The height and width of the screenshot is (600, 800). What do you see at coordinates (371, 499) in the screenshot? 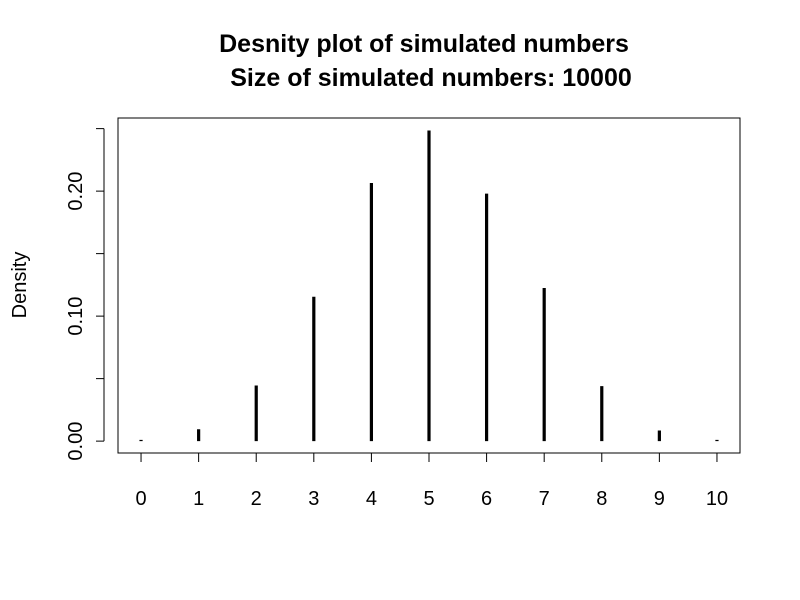
I see `x-tick-label: 4` at bounding box center [371, 499].